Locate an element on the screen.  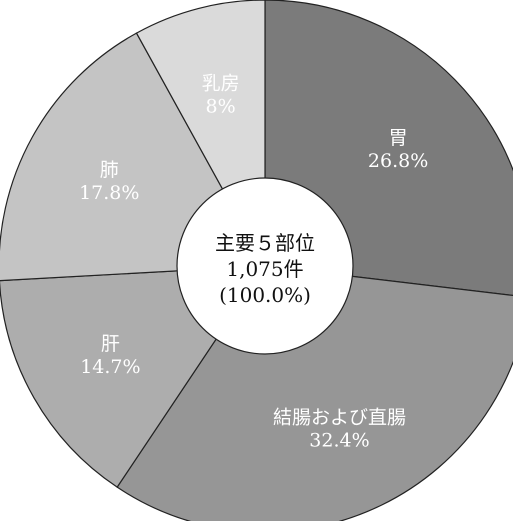
center-label-line1: 主要５部位 is located at coordinates (265, 243).